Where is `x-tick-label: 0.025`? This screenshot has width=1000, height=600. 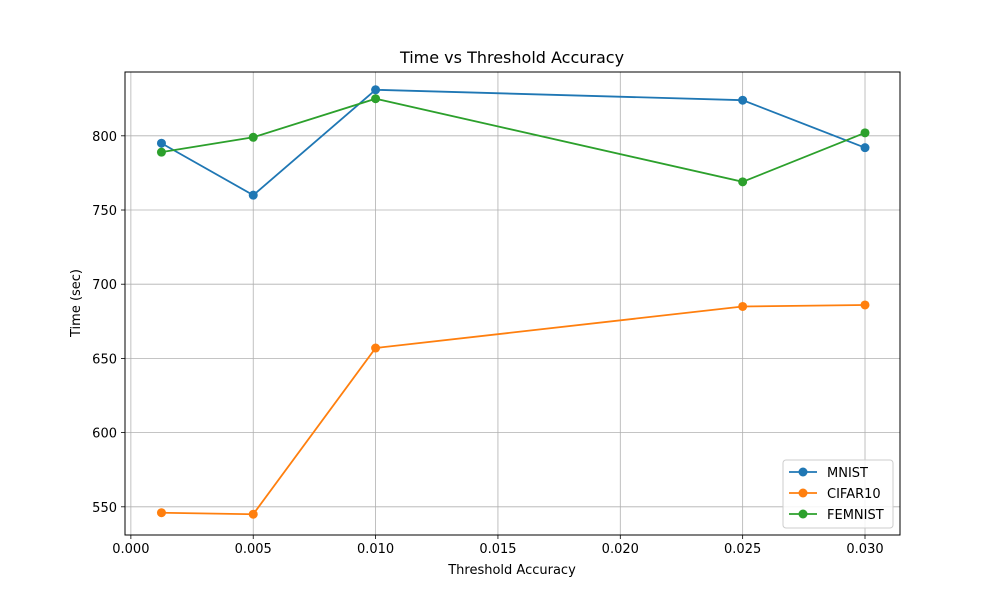
x-tick-label: 0.025 is located at coordinates (742, 549).